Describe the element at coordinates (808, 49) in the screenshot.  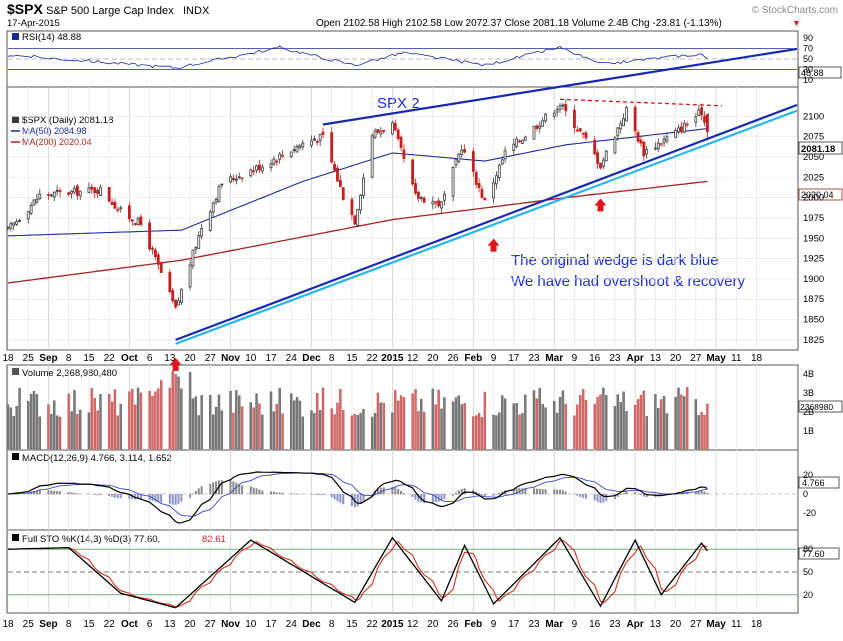
I see `rsi-tick-label: 70` at that location.